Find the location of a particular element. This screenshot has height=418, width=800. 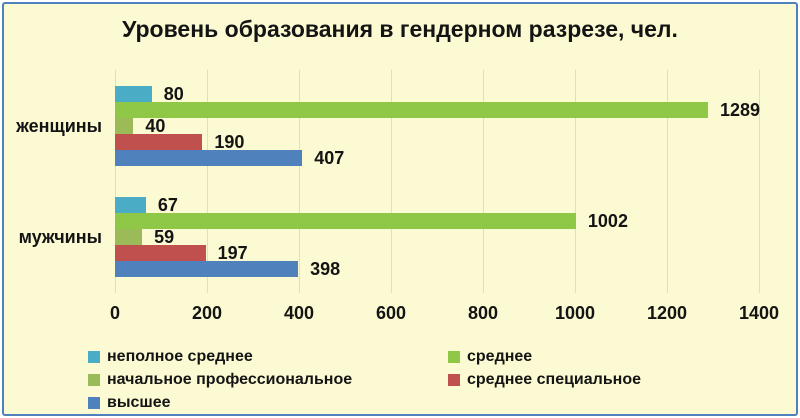

legend-item: начальное профессиональное is located at coordinates (220, 380).